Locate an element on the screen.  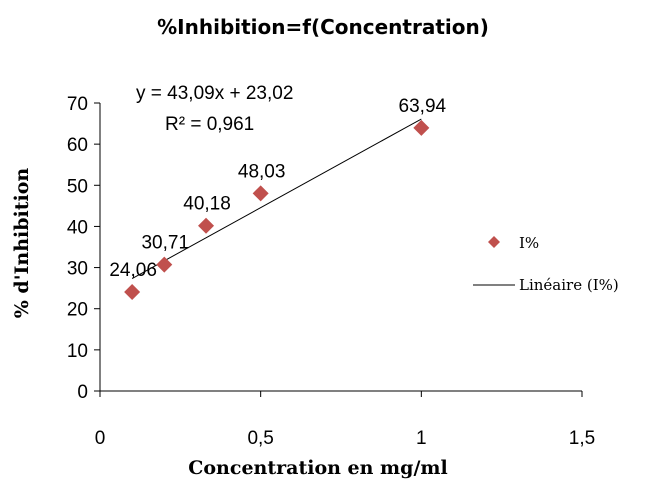
y-axis-ticks: 0 10 20 30 40 50 60 70 is located at coordinates (83, 248).